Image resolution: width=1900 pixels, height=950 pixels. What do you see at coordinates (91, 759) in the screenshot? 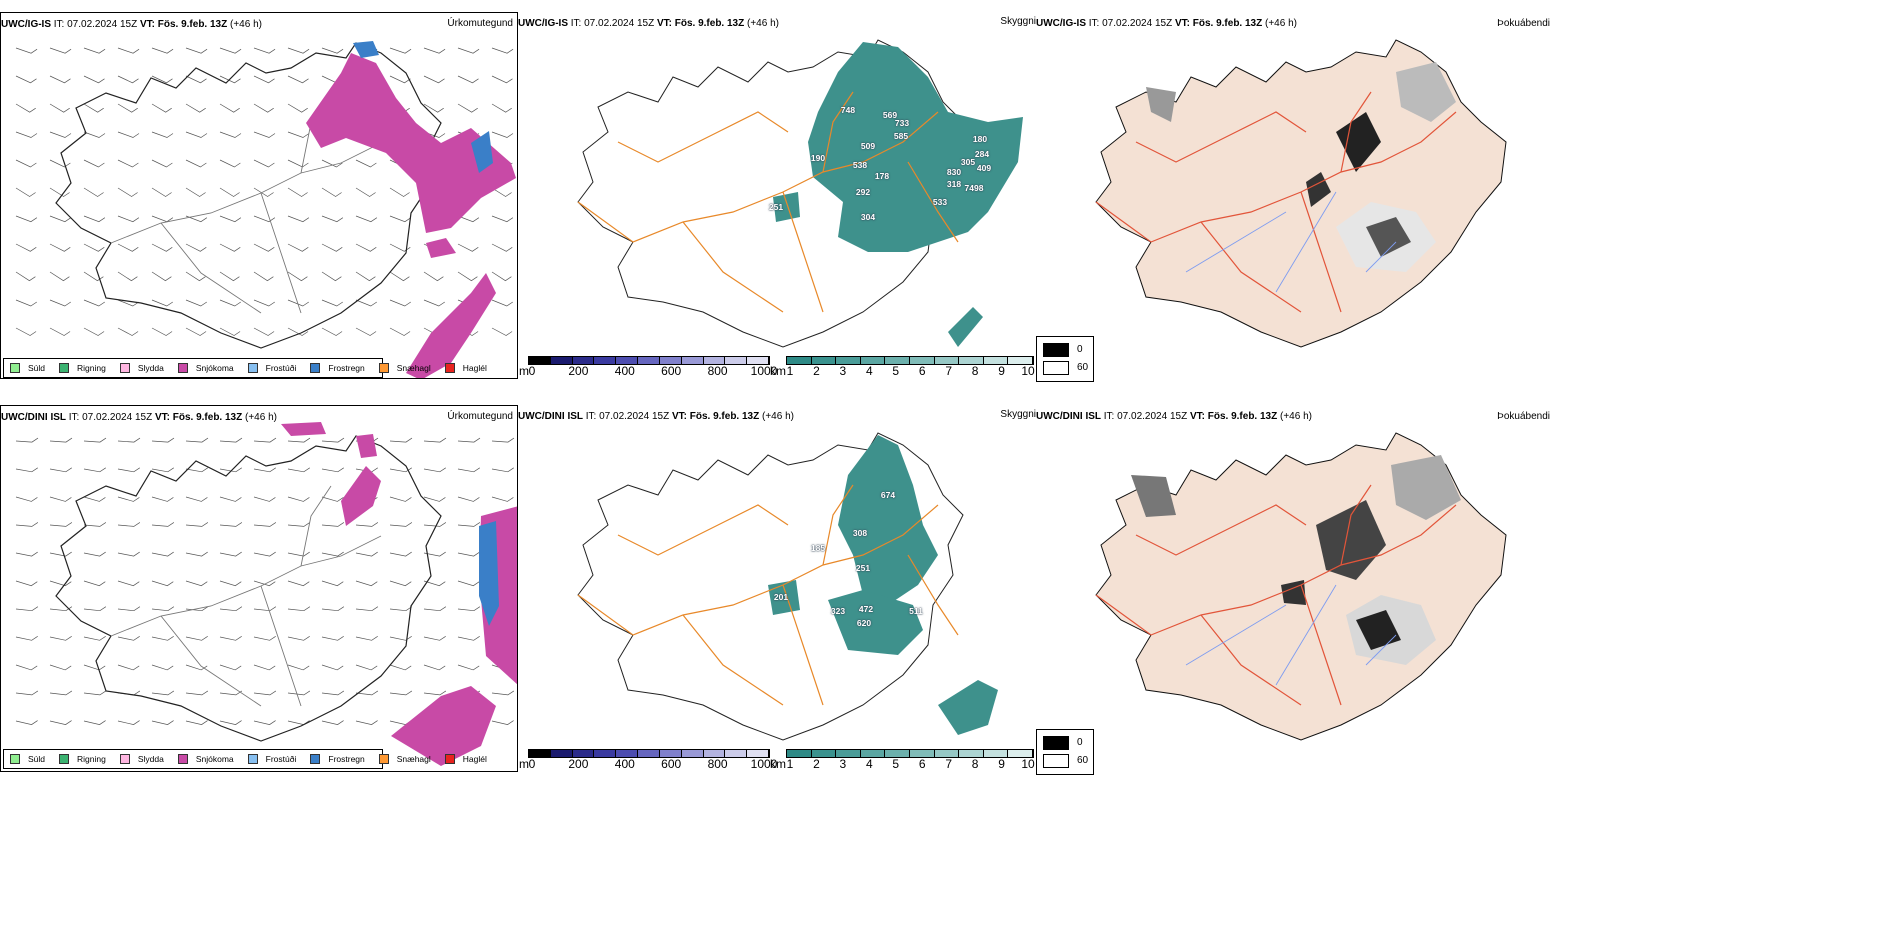
I see `precip-legend-label: Rigning` at bounding box center [91, 759].